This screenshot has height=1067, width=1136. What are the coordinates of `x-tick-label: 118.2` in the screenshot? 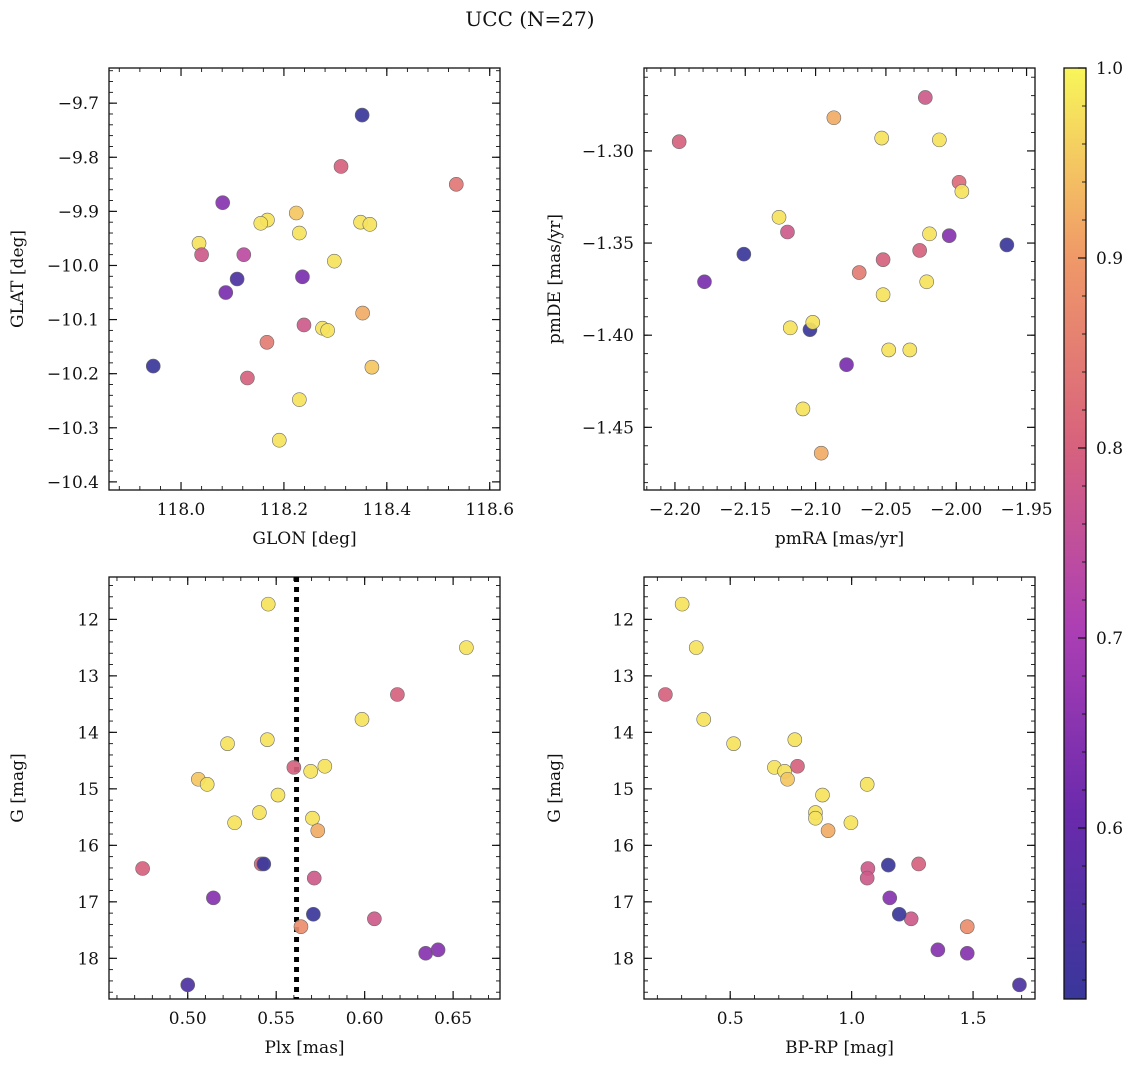 It's located at (284, 510).